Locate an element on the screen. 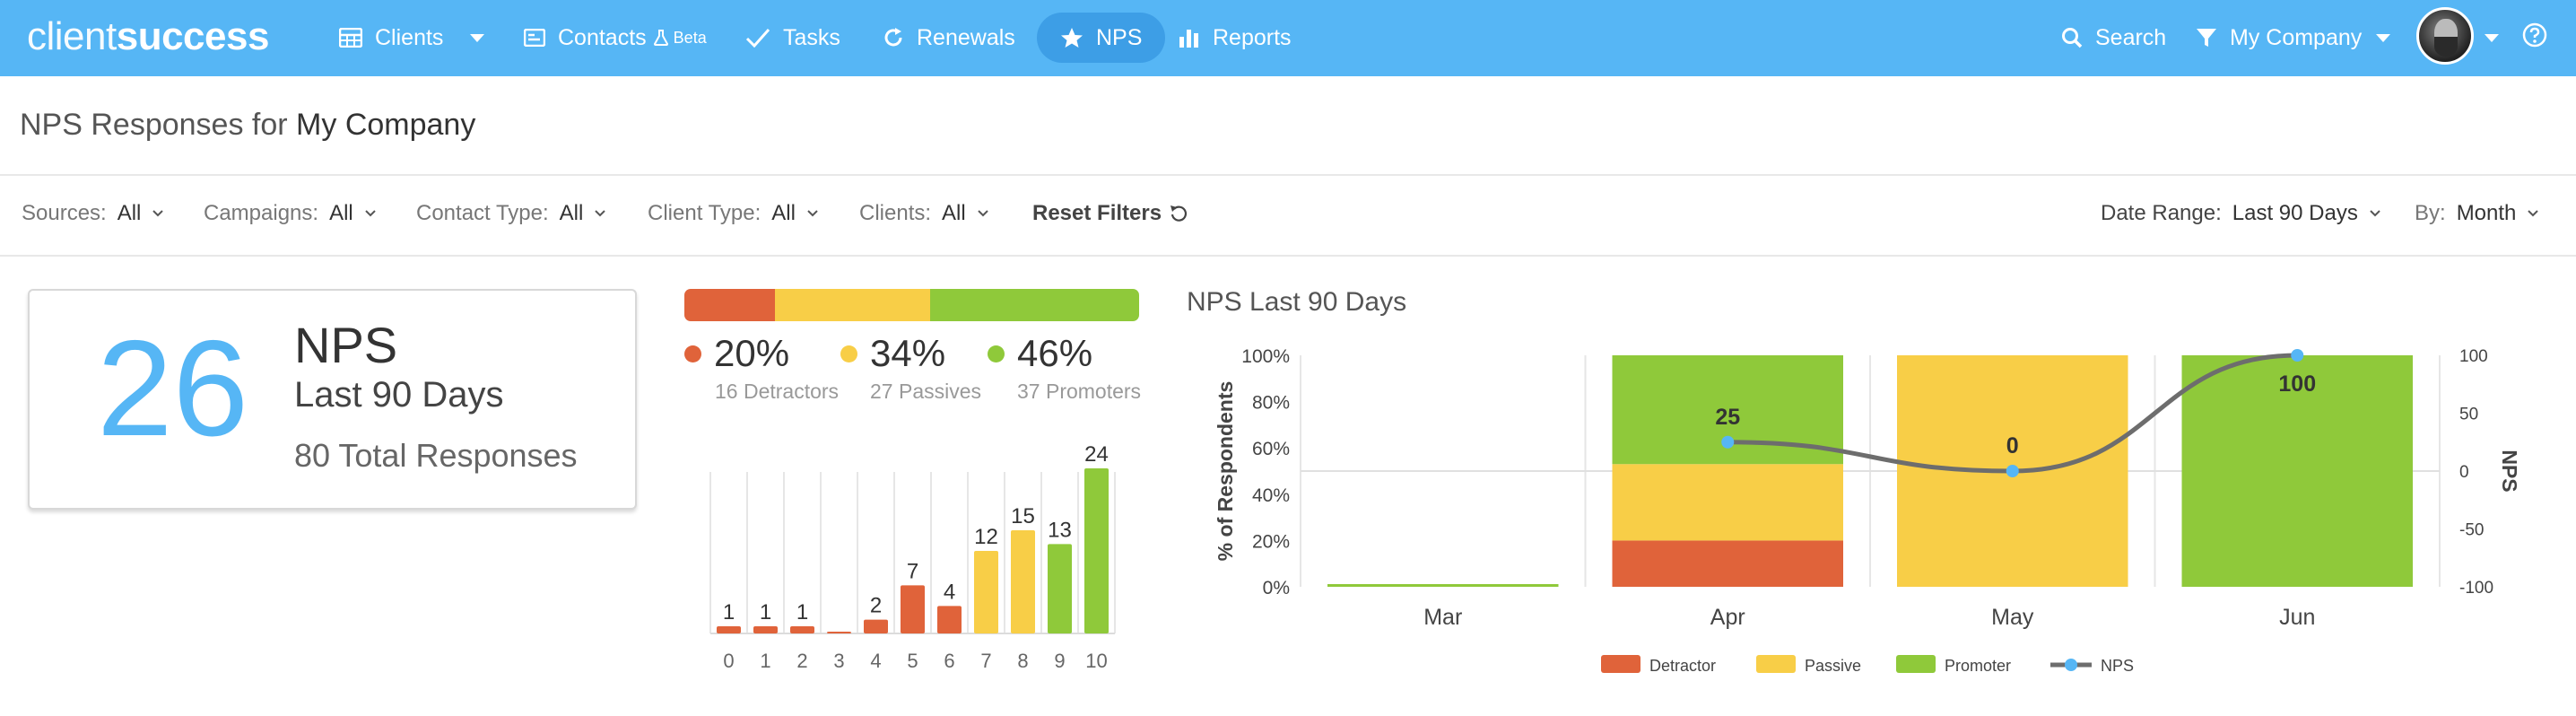  score-tick-0: 0 is located at coordinates (728, 661).